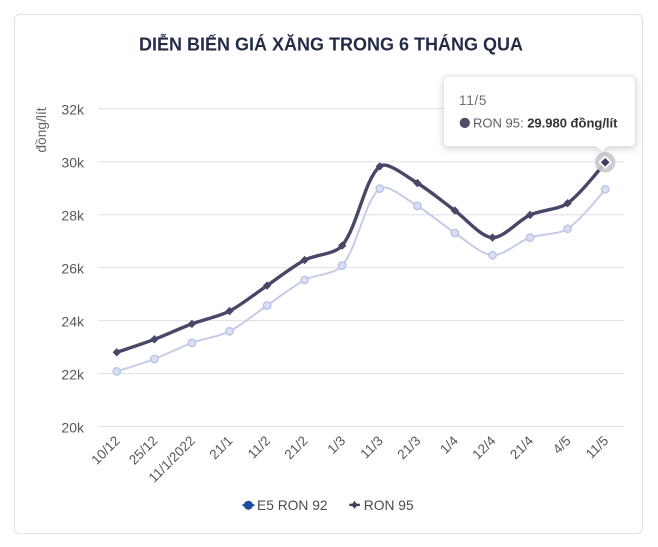 This screenshot has width=658, height=547. I want to click on svg-text: 26k, so click(73, 268).